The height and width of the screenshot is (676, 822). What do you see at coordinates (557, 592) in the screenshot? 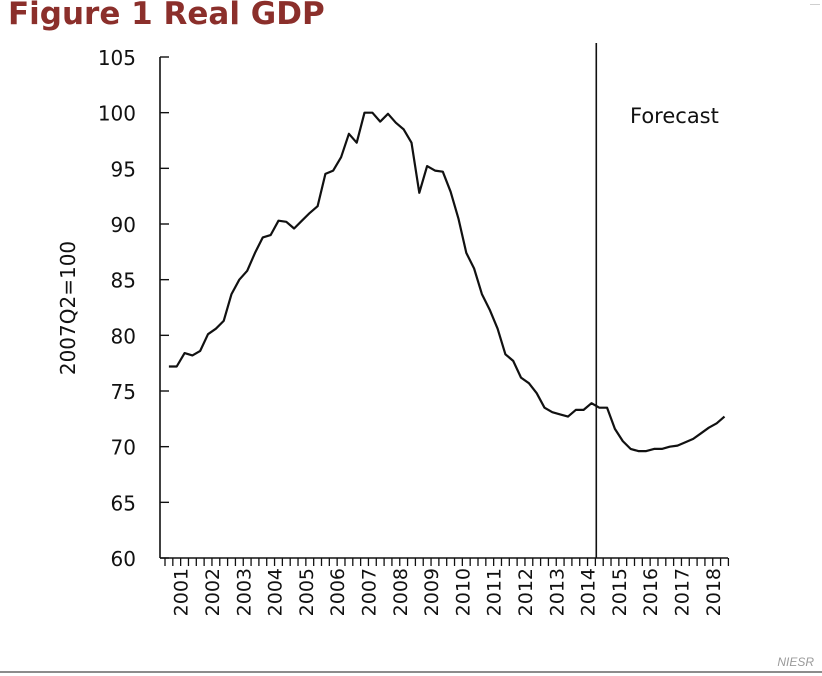
I see `x-tick-label: 2013` at bounding box center [557, 592].